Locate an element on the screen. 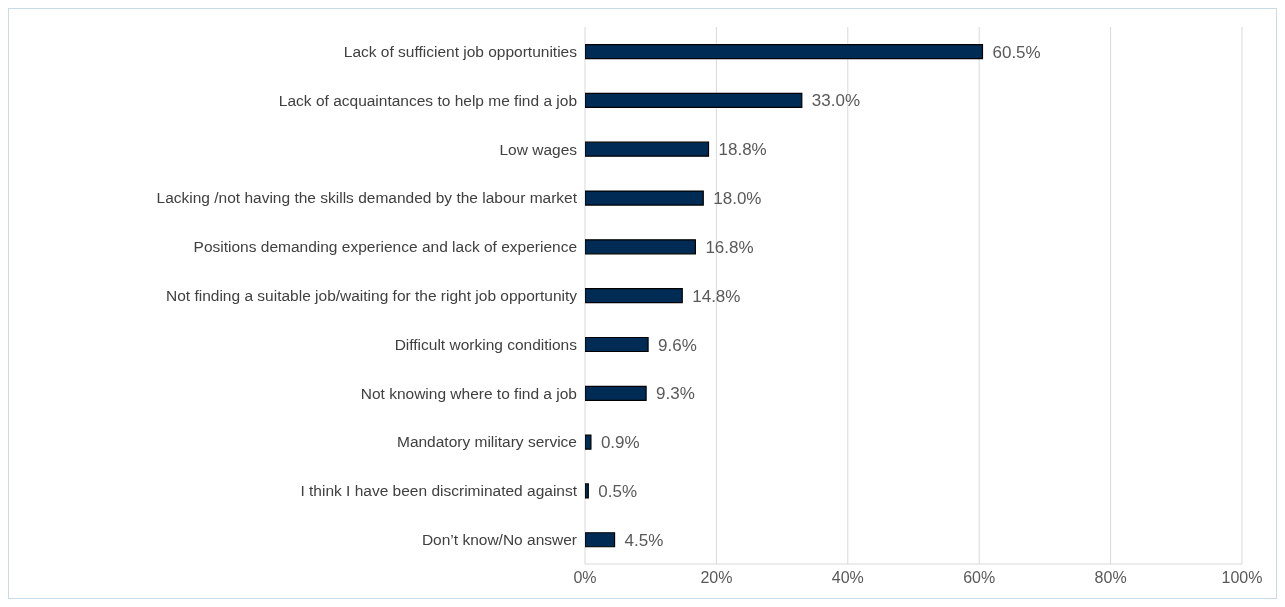 The width and height of the screenshot is (1285, 607). data-label: 33.0% is located at coordinates (836, 101).